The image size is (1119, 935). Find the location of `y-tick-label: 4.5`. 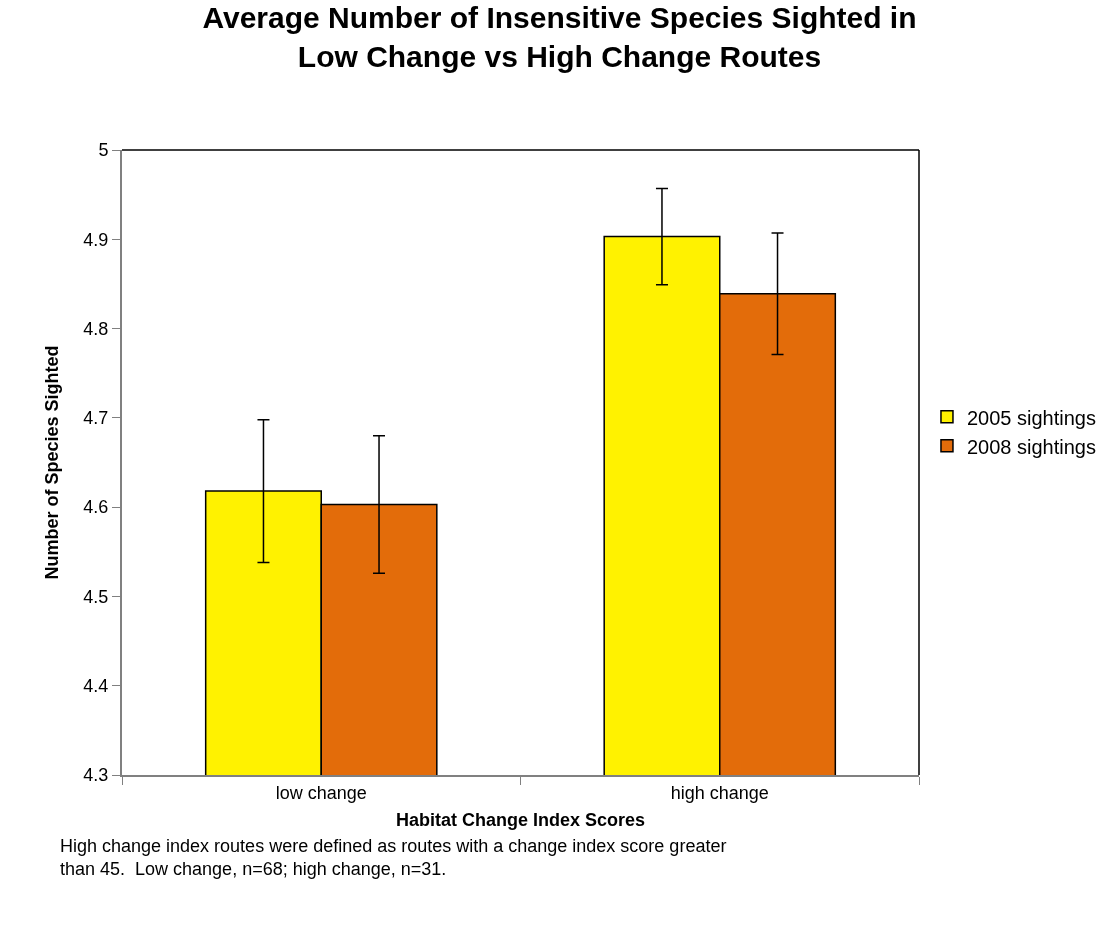

y-tick-label: 4.5 is located at coordinates (96, 596).